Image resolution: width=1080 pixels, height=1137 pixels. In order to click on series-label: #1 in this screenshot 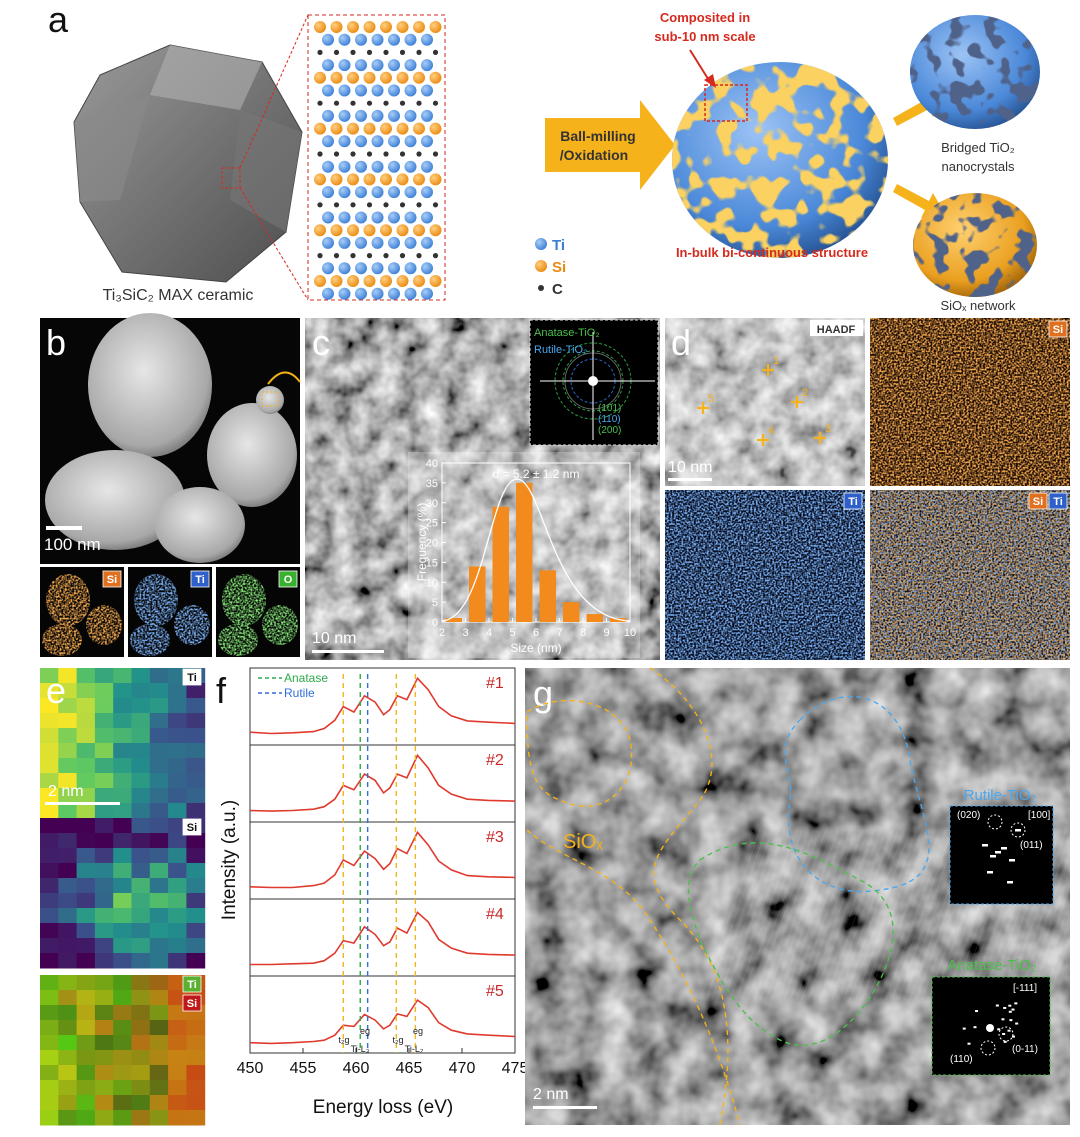, I will do `click(495, 683)`.